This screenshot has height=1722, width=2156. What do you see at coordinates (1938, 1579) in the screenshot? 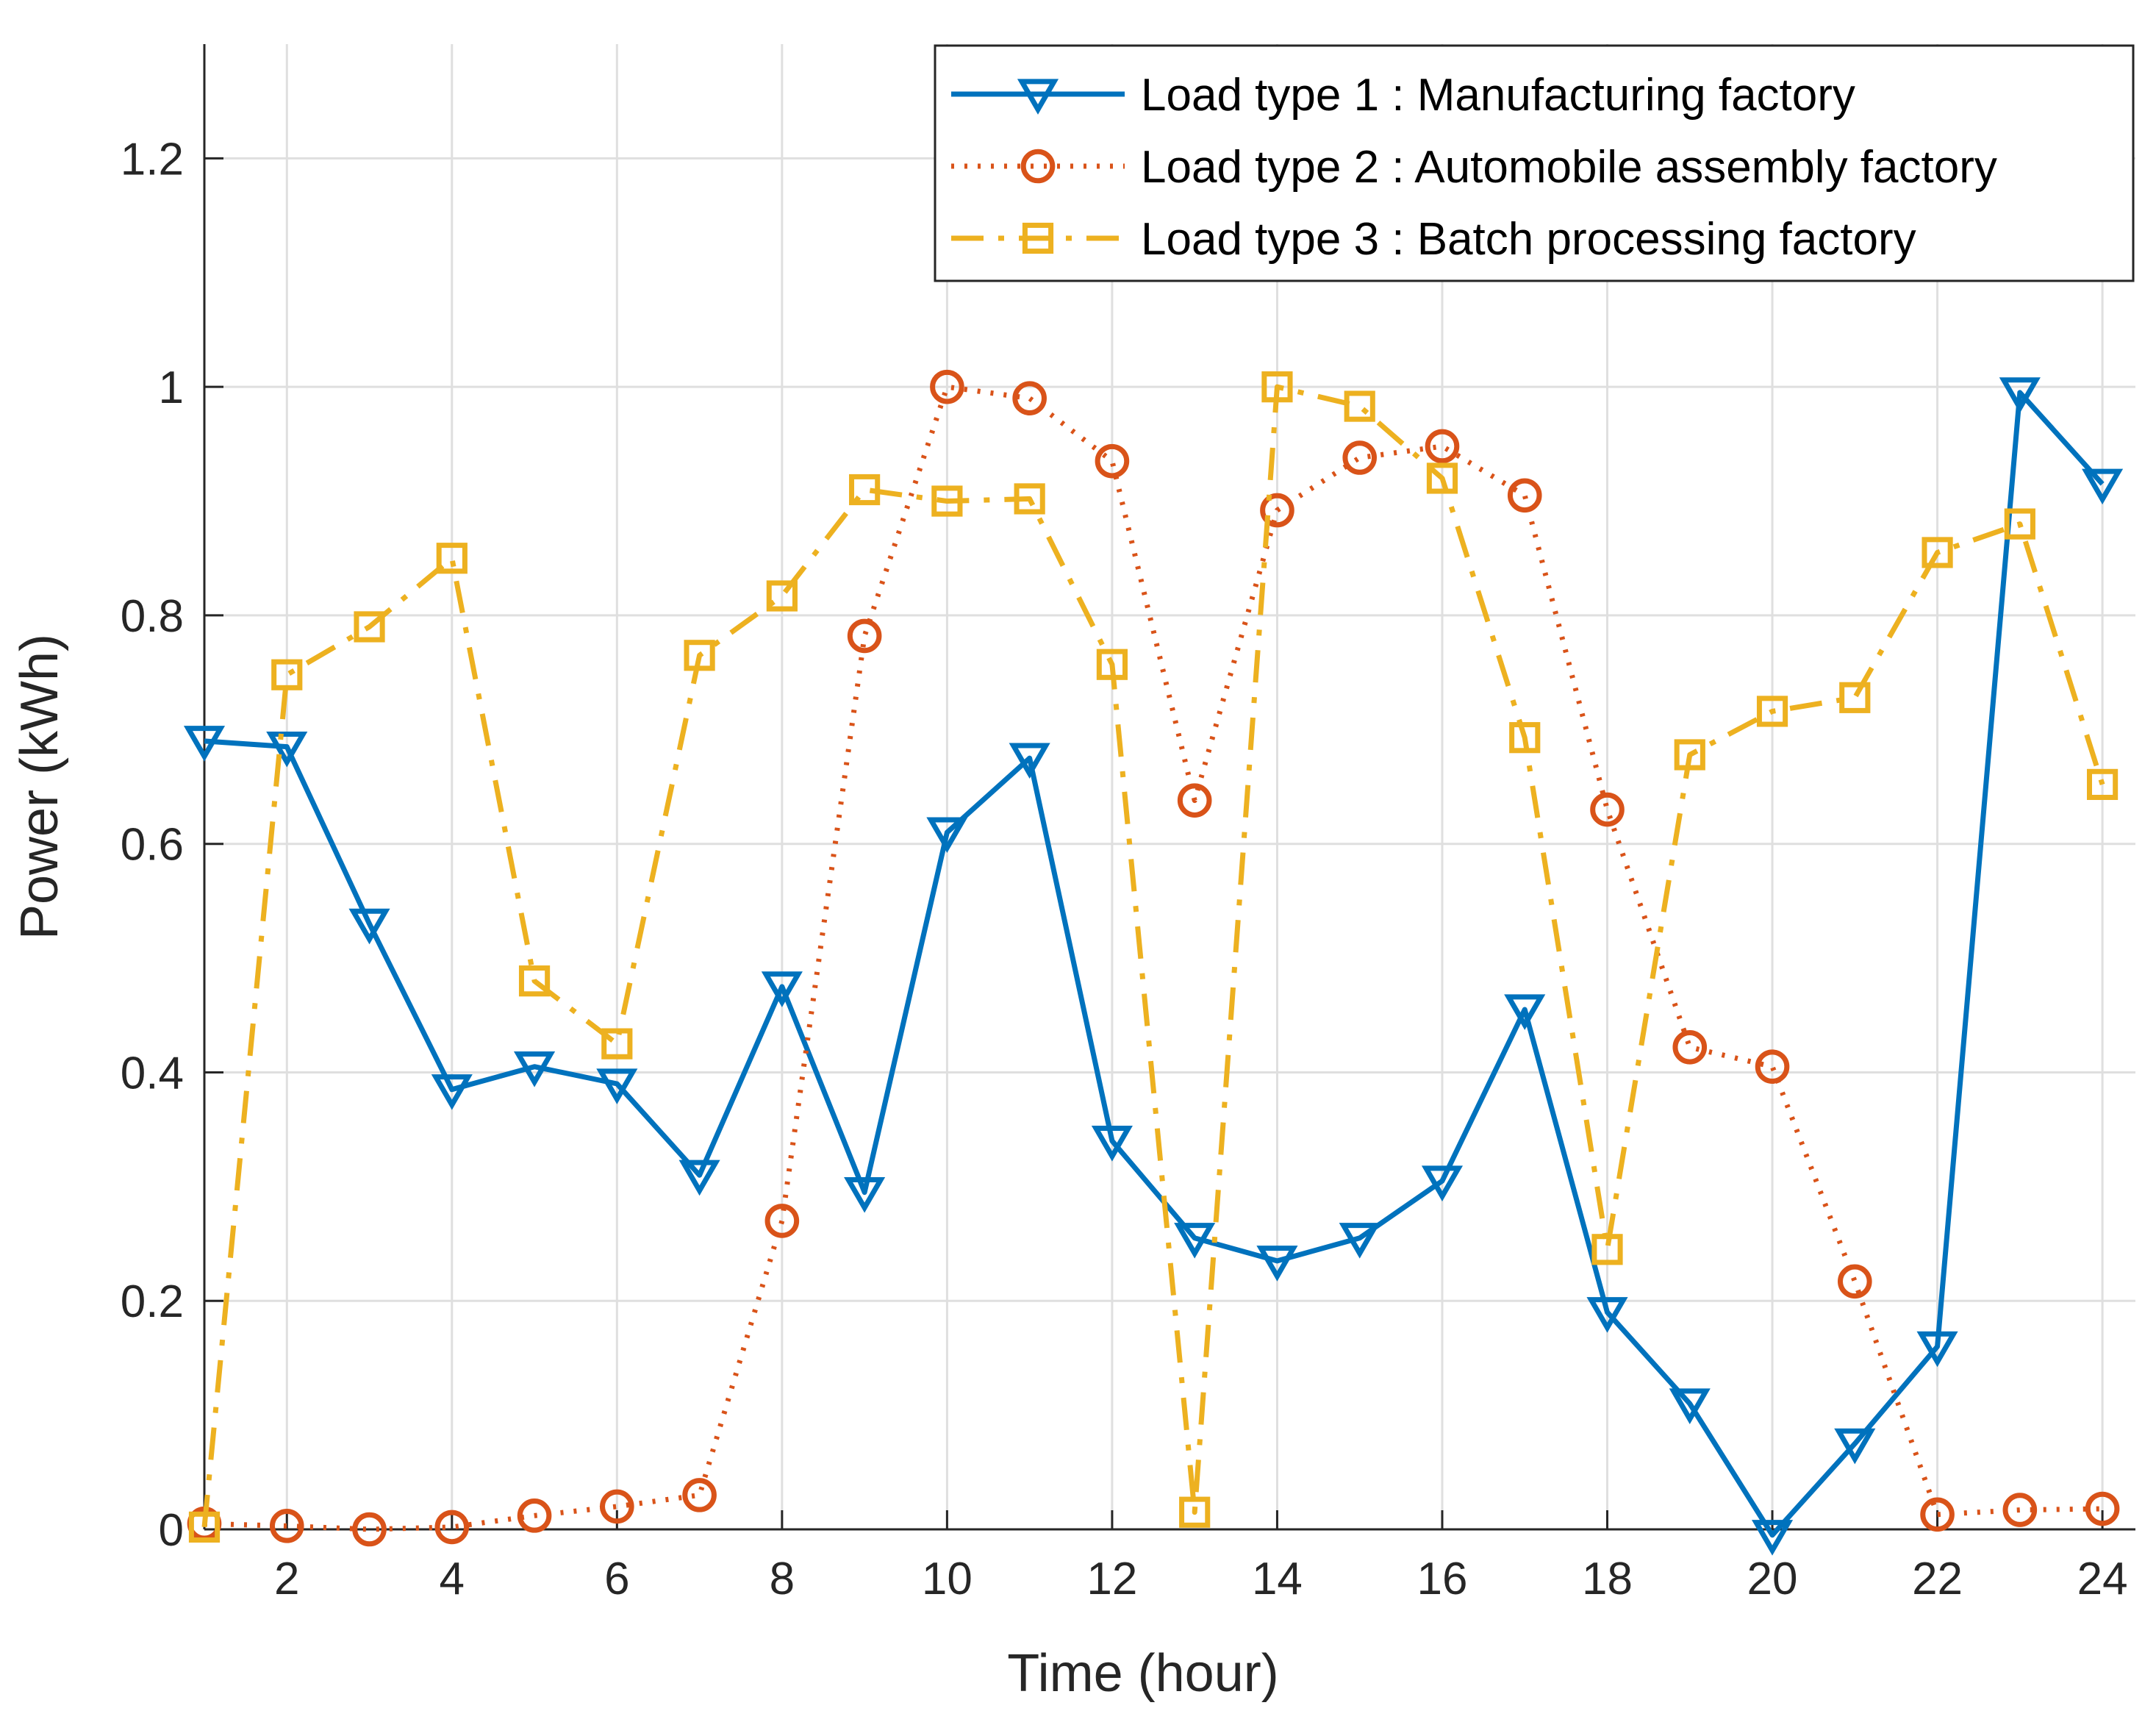
I see `x-tick-label: 22` at bounding box center [1938, 1579].